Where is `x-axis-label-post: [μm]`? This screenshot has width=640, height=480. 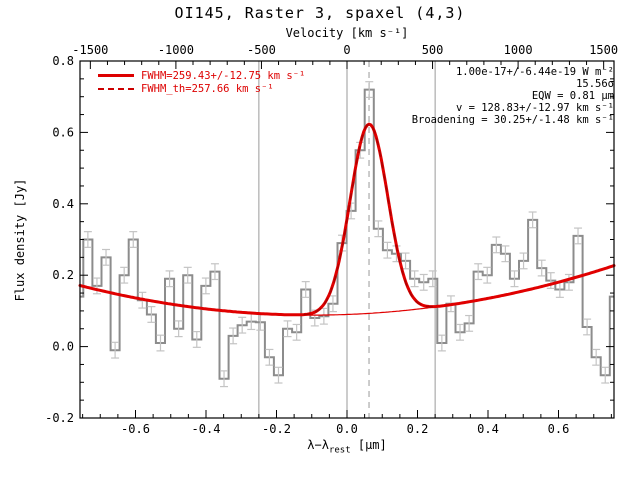 x-axis-label-post: [μm] is located at coordinates (368, 445).